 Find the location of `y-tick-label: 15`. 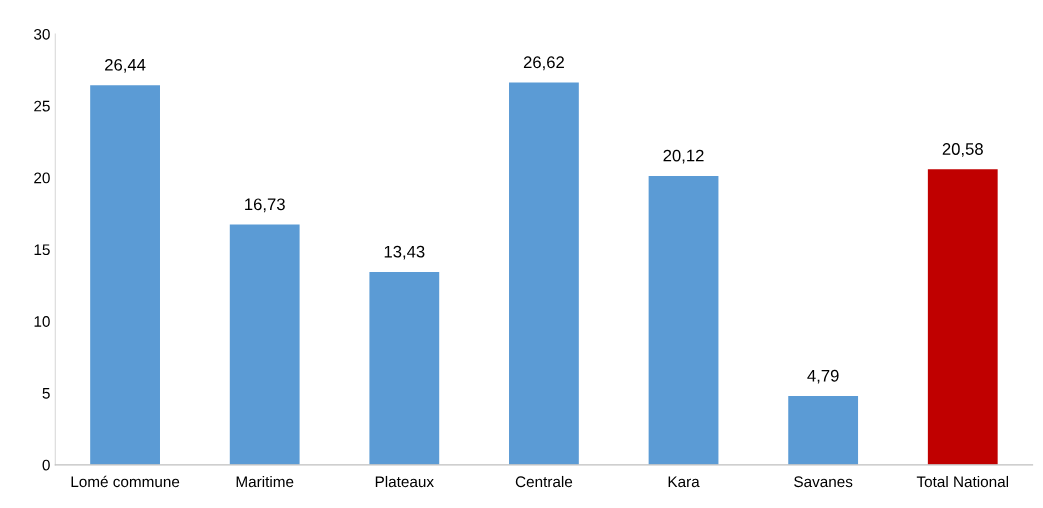

y-tick-label: 15 is located at coordinates (42, 250).